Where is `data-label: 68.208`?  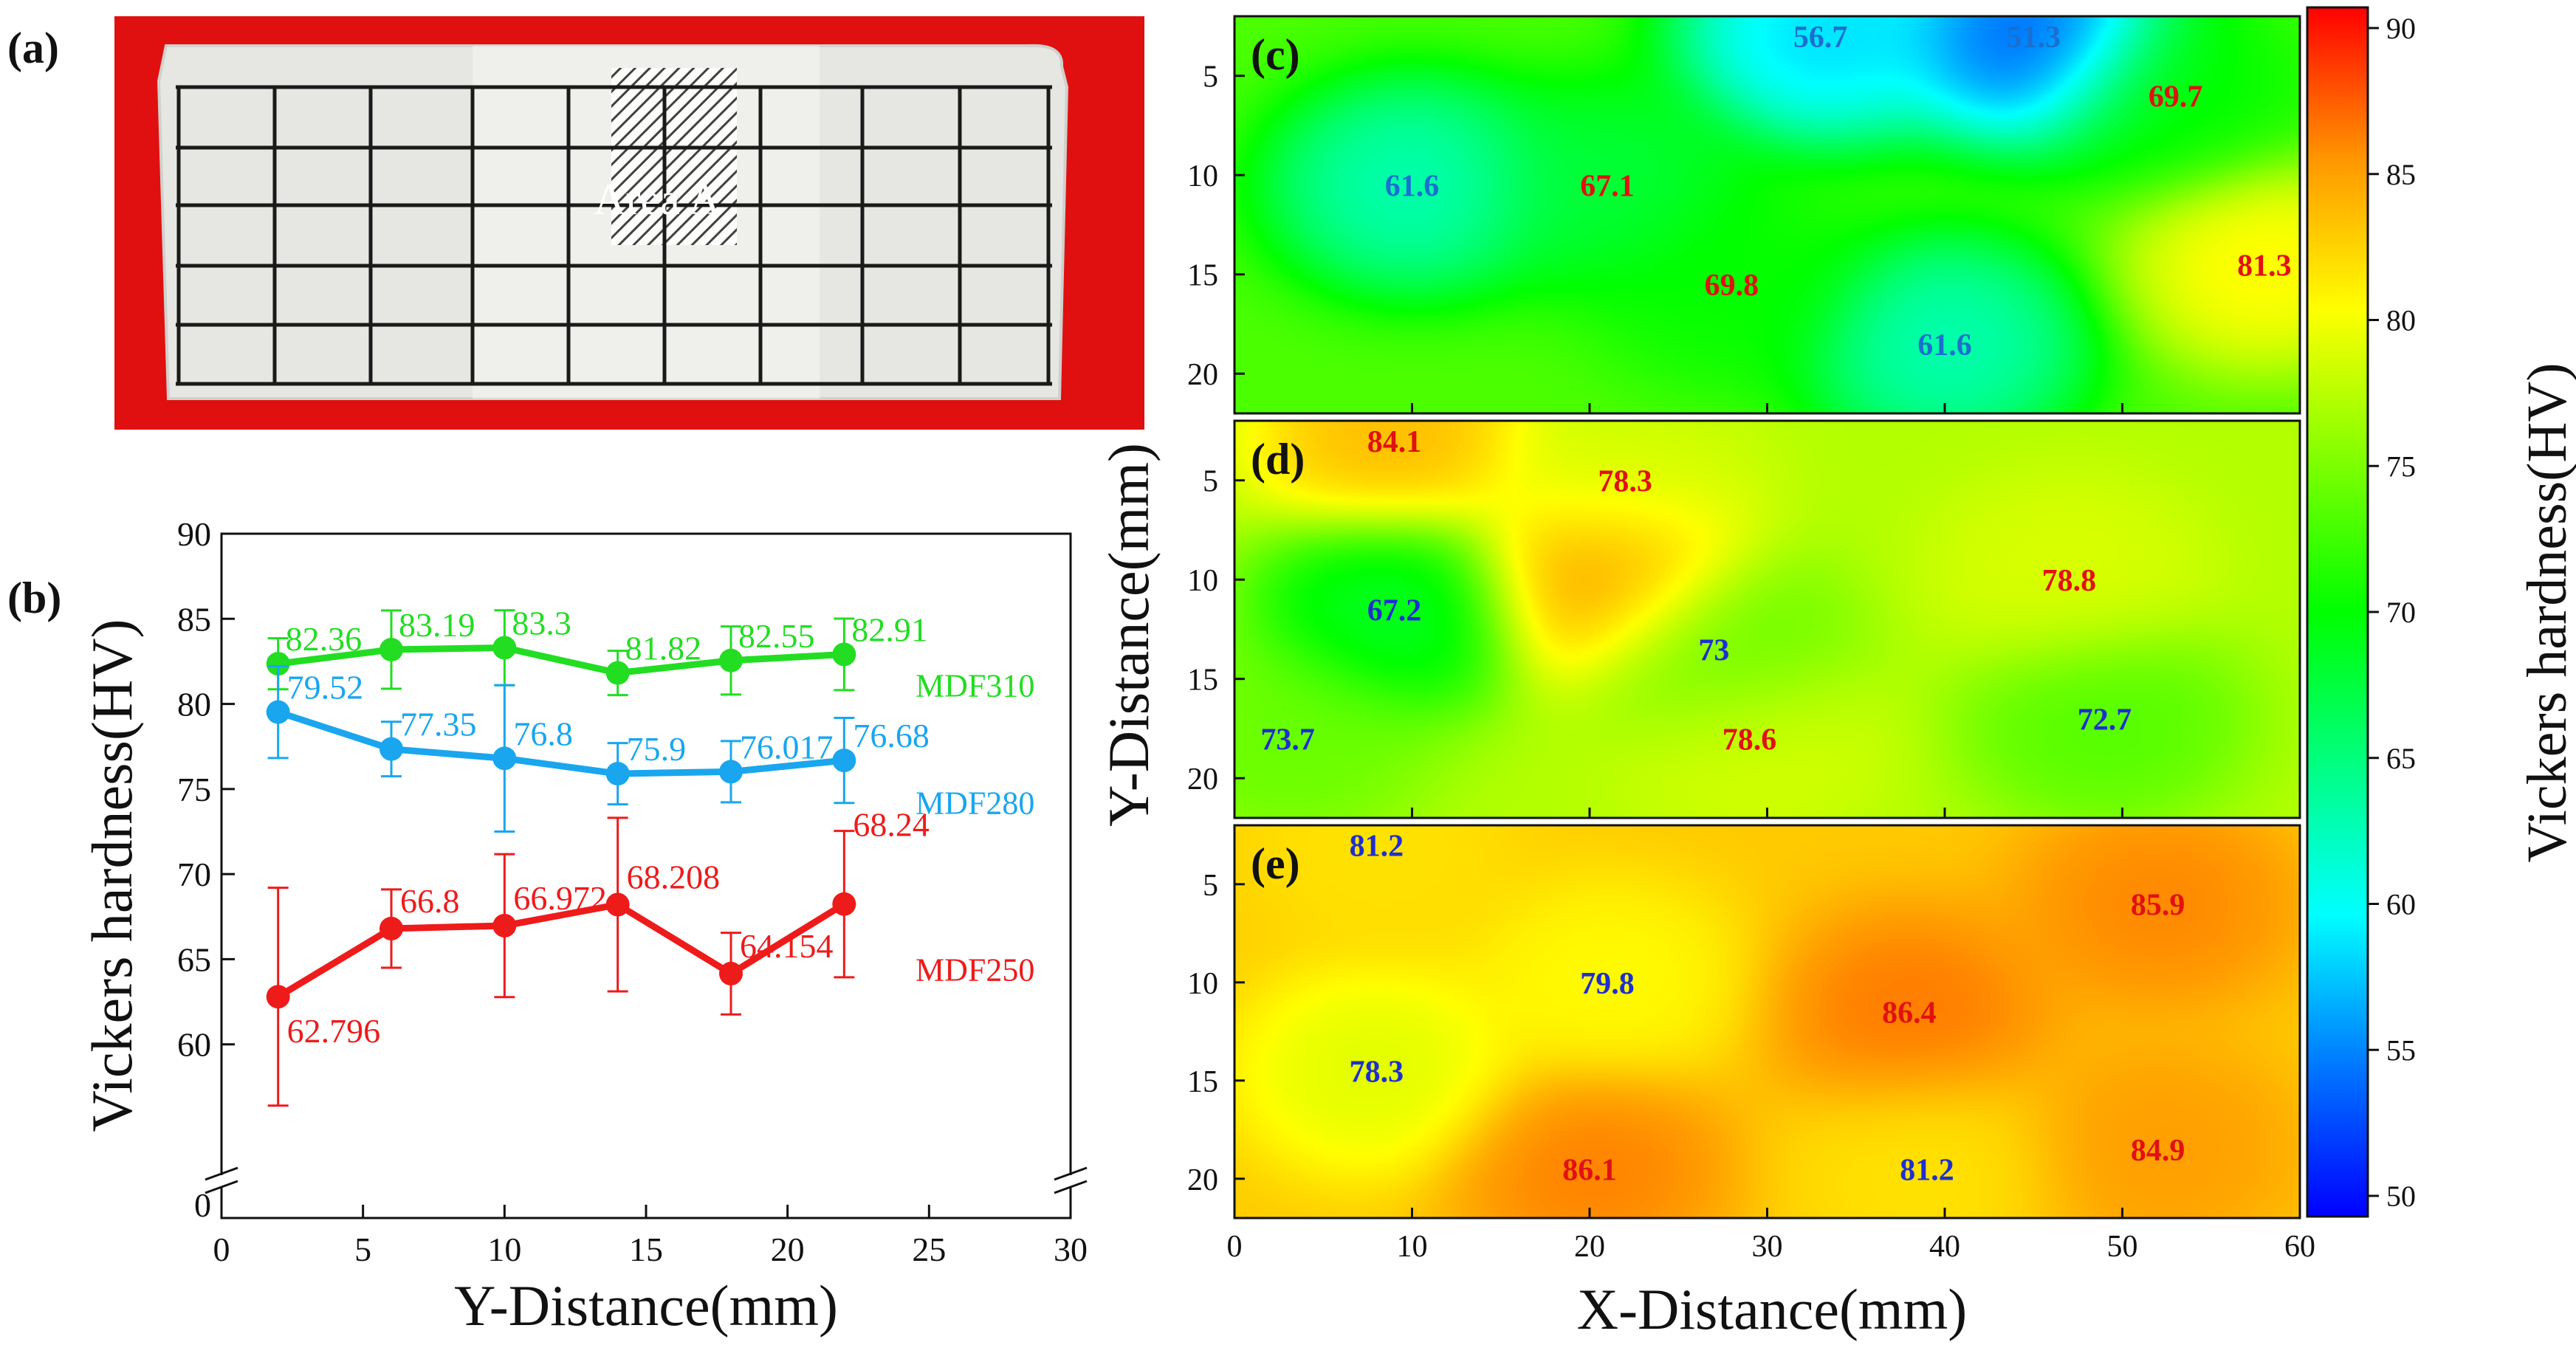
data-label: 68.208 is located at coordinates (674, 876).